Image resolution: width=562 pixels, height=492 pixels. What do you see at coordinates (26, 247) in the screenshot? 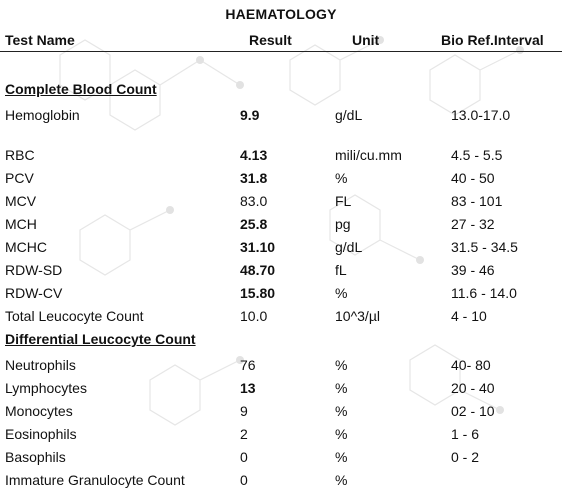
I see `test-name: MCHC` at bounding box center [26, 247].